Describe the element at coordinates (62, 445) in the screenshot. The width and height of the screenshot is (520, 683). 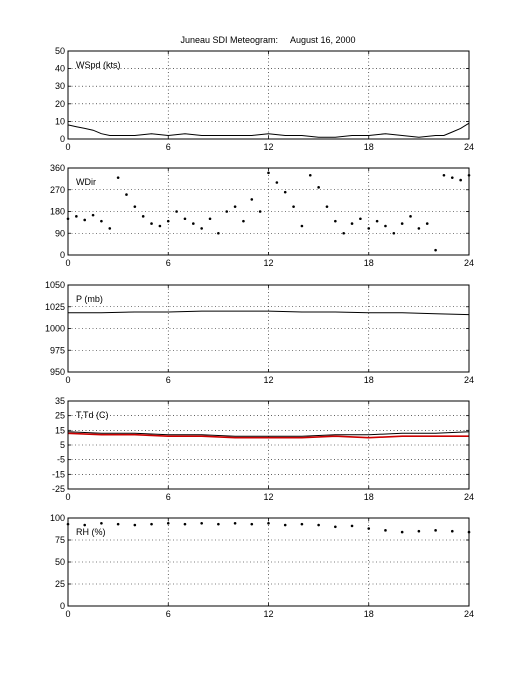
I see `y-tick-label: 5` at that location.